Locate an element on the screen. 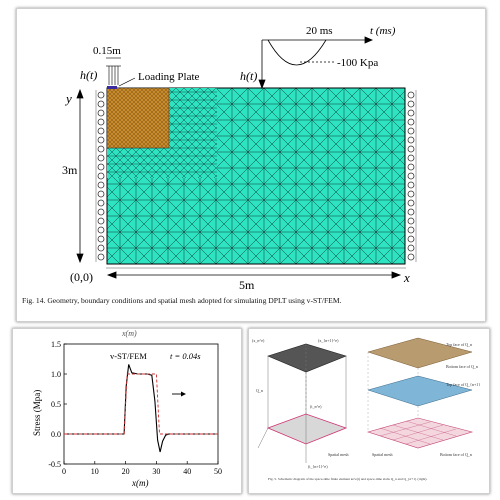  x-tick-label-2: 20 is located at coordinates (126, 471).